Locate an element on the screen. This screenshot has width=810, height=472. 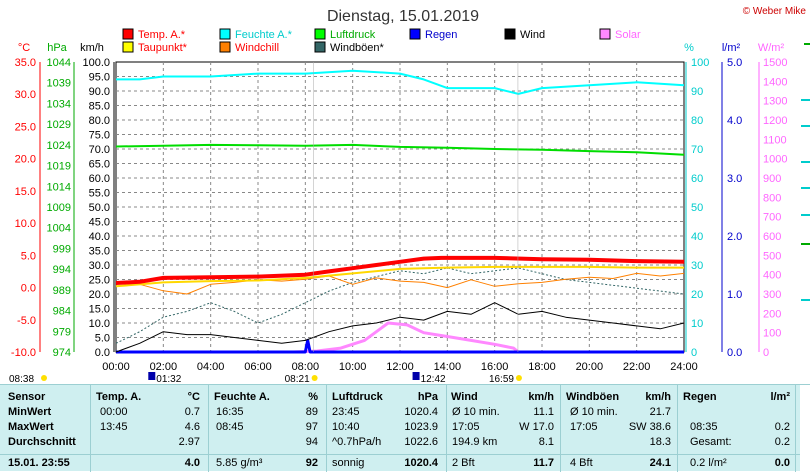
tick-rain: 3.0 is located at coordinates (734, 179).